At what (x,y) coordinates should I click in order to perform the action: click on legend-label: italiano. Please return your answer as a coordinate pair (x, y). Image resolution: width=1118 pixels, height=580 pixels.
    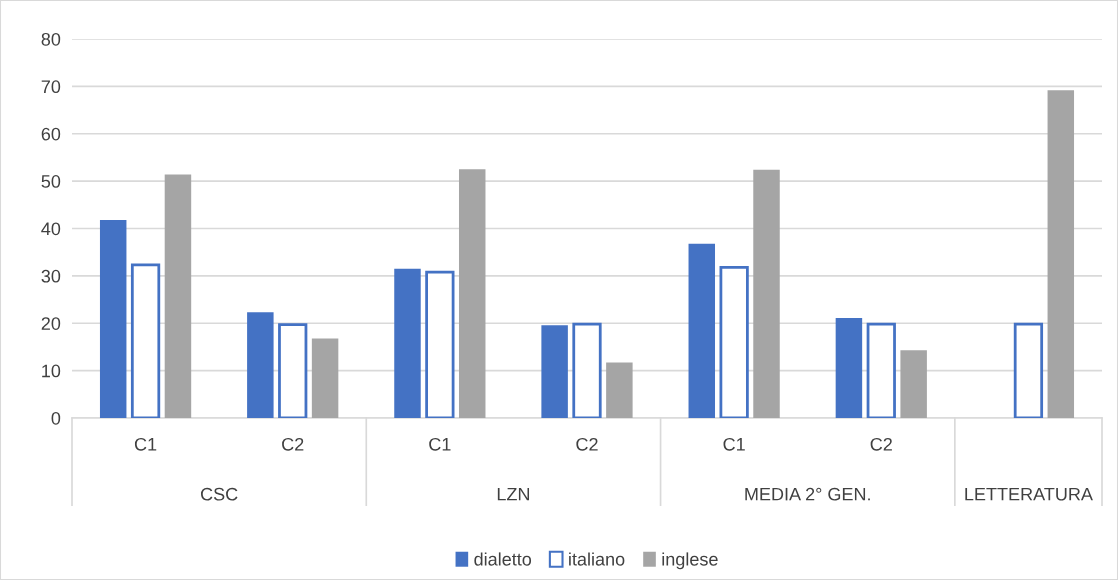
    Looking at the image, I should click on (597, 559).